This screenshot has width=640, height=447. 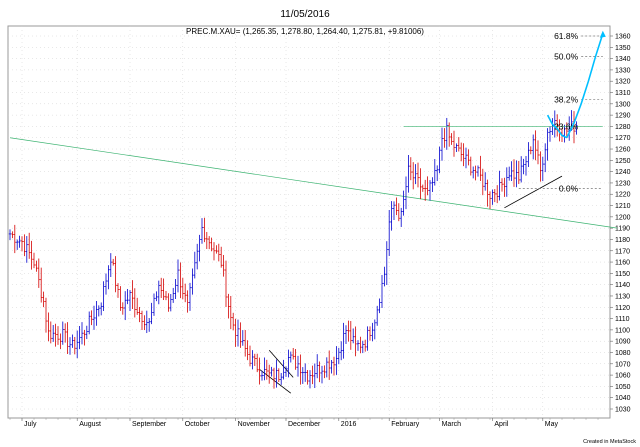 I want to click on fib-label: 61.8%, so click(x=566, y=36).